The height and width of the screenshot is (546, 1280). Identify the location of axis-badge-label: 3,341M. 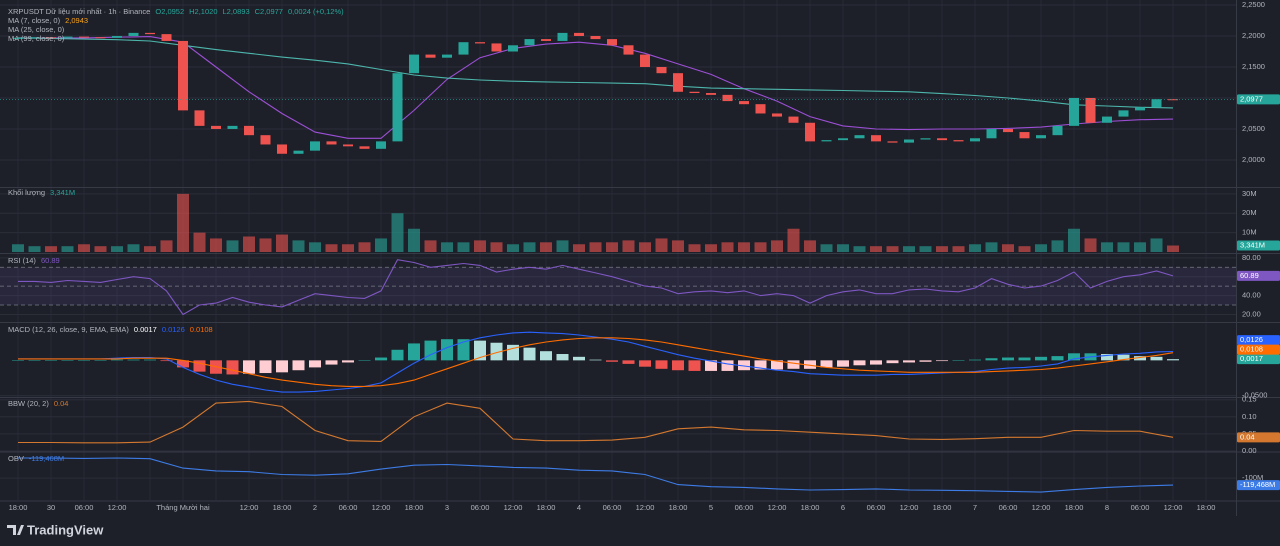
(1252, 245).